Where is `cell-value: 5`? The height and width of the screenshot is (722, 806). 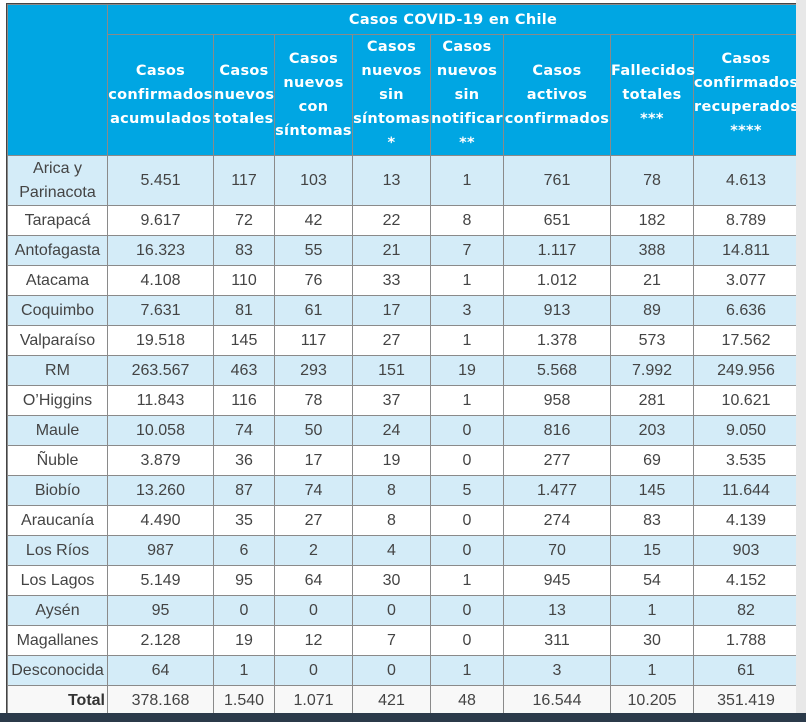
cell-value: 5 is located at coordinates (467, 490).